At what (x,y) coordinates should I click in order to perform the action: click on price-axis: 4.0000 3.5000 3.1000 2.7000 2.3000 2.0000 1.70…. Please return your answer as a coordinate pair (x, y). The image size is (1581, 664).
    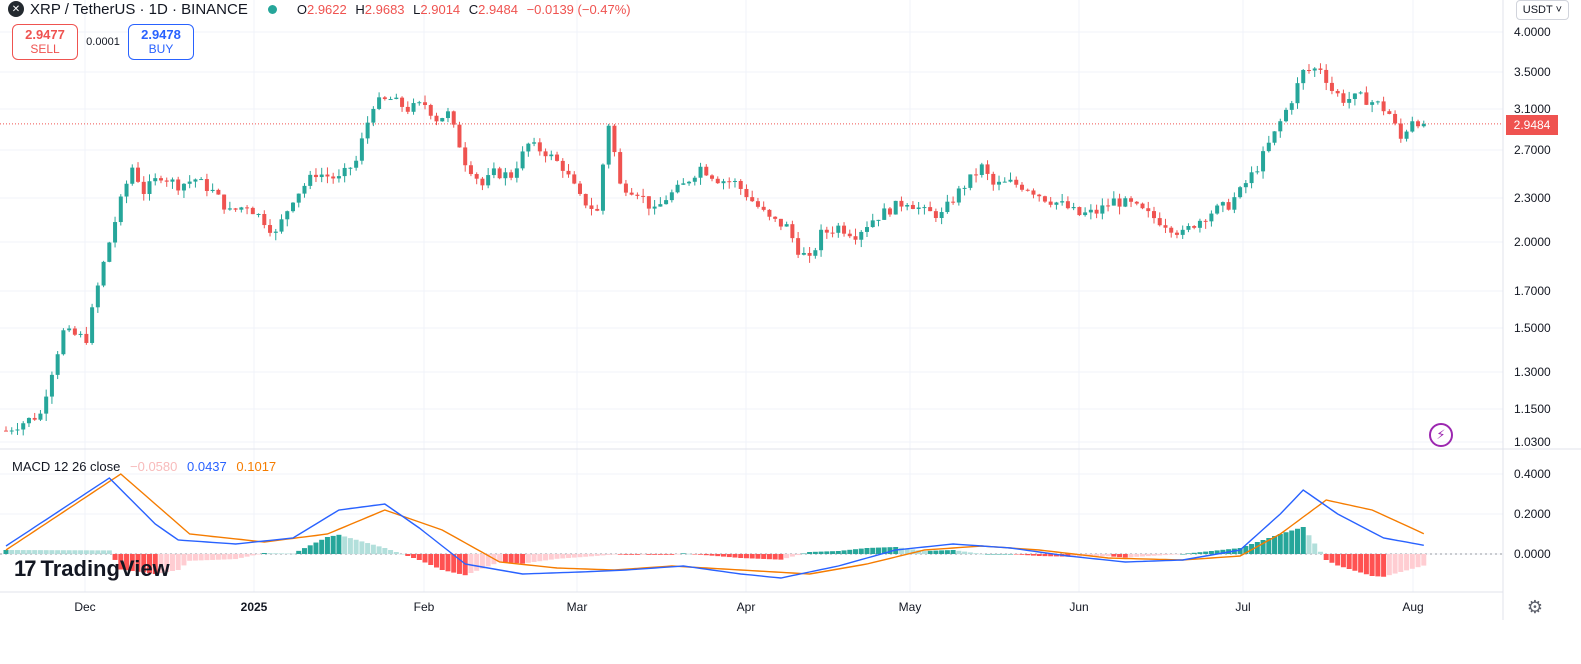
    Looking at the image, I should click on (1532, 237).